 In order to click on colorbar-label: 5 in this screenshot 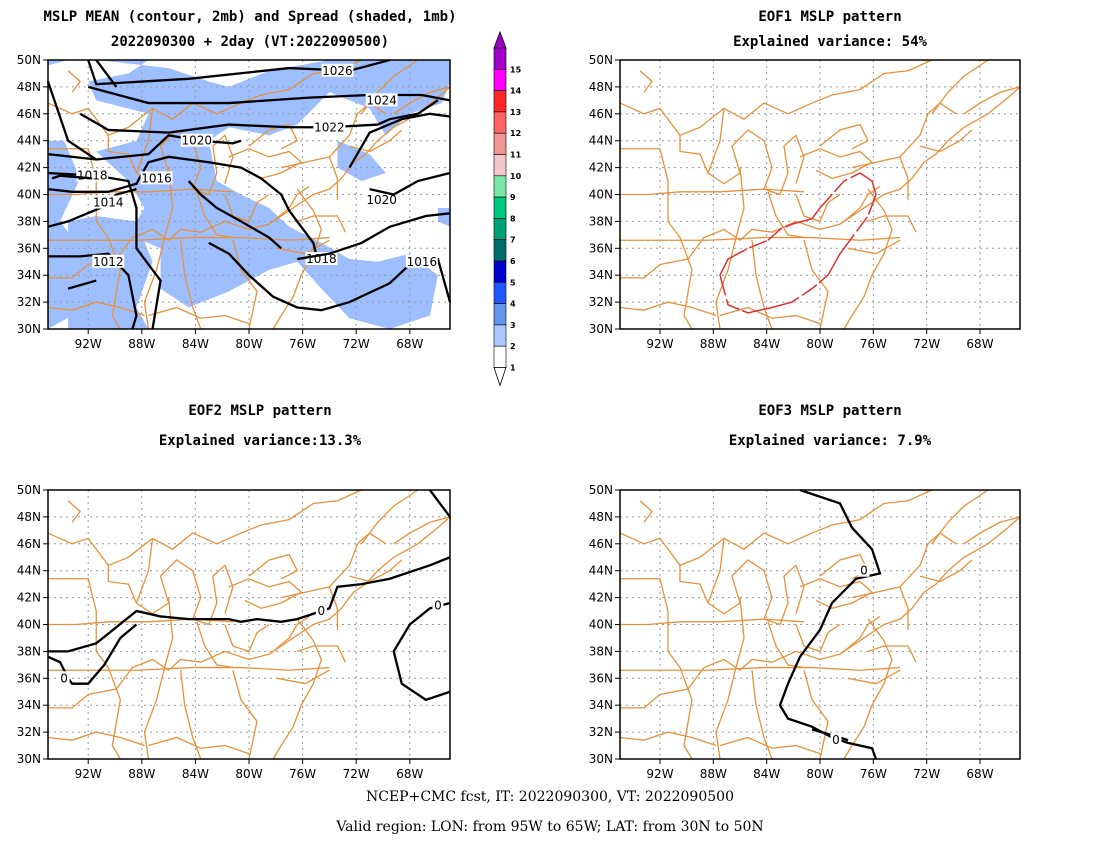, I will do `click(513, 282)`.